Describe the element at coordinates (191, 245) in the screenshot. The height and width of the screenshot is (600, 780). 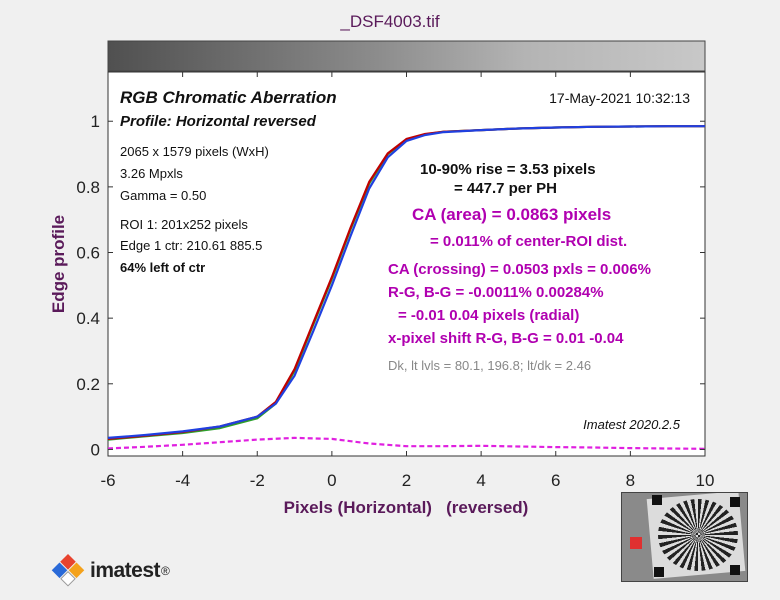
I see `info-edge-ctr: Edge 1 ctr: 210.61 885.5` at that location.